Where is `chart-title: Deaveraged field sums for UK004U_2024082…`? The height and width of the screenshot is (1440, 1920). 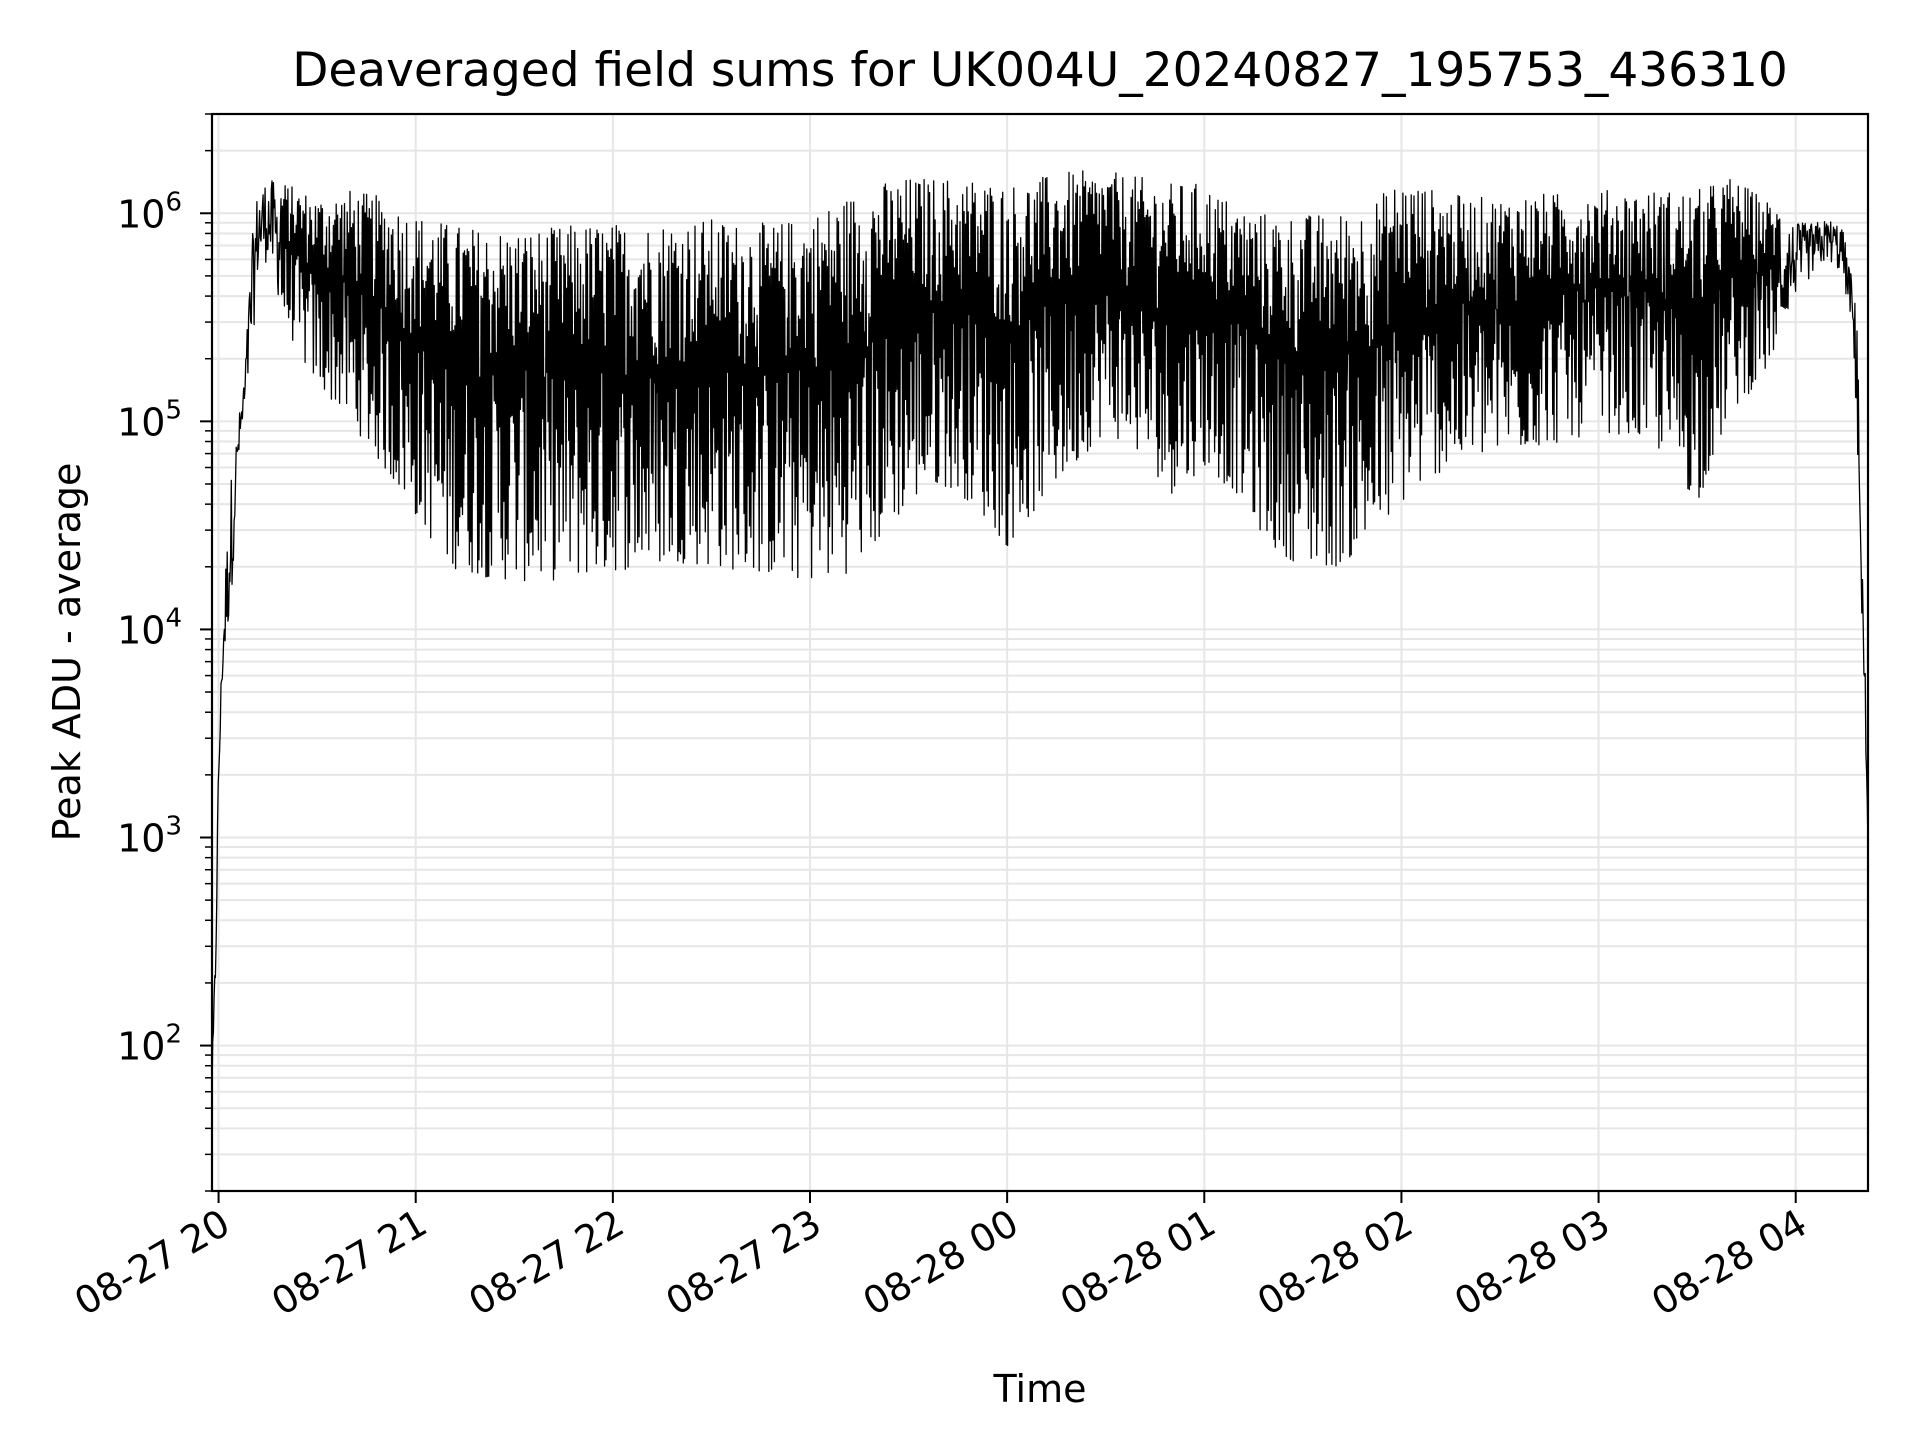 chart-title: Deaveraged field sums for UK004U_2024082… is located at coordinates (1040, 70).